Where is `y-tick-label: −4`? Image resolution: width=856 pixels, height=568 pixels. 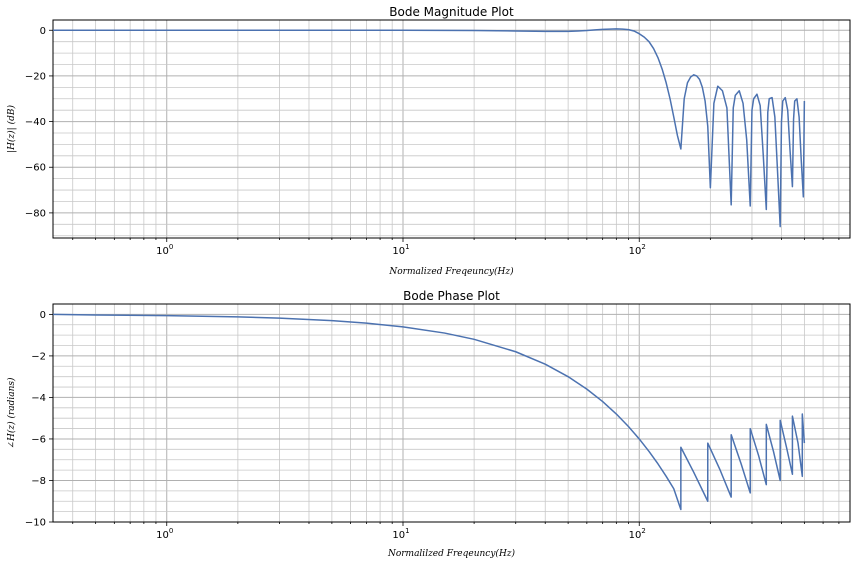 y-tick-label: −4 is located at coordinates (38, 398).